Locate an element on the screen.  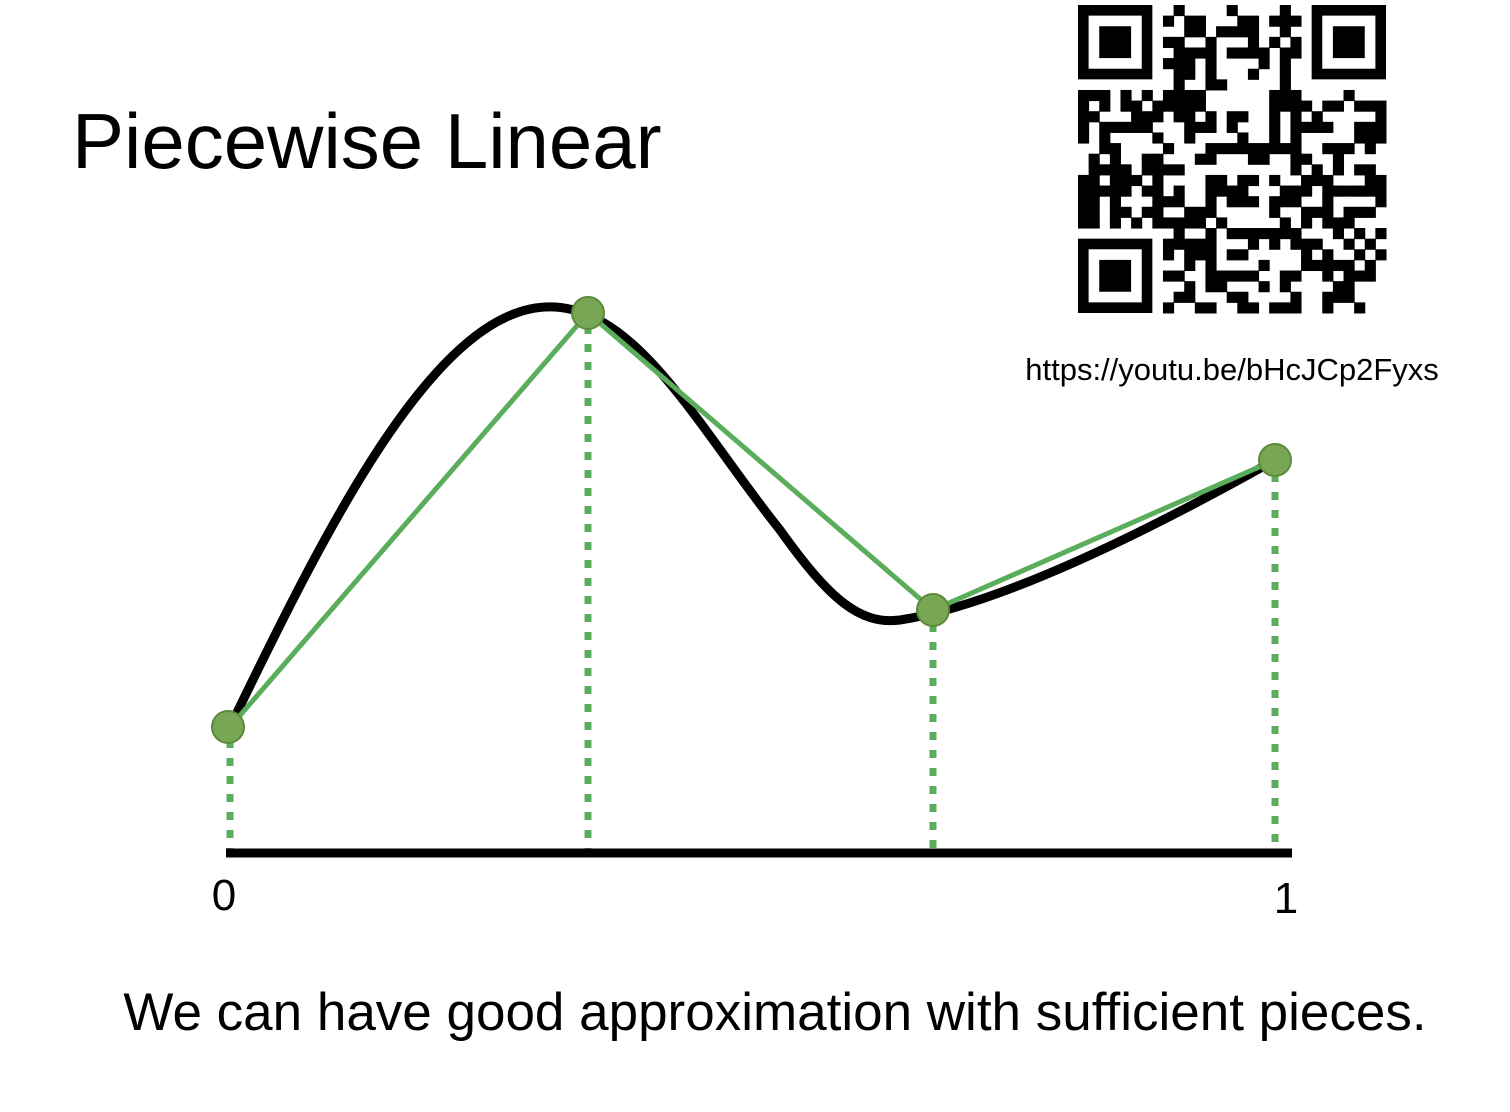
qr-code is located at coordinates (1232, 159).